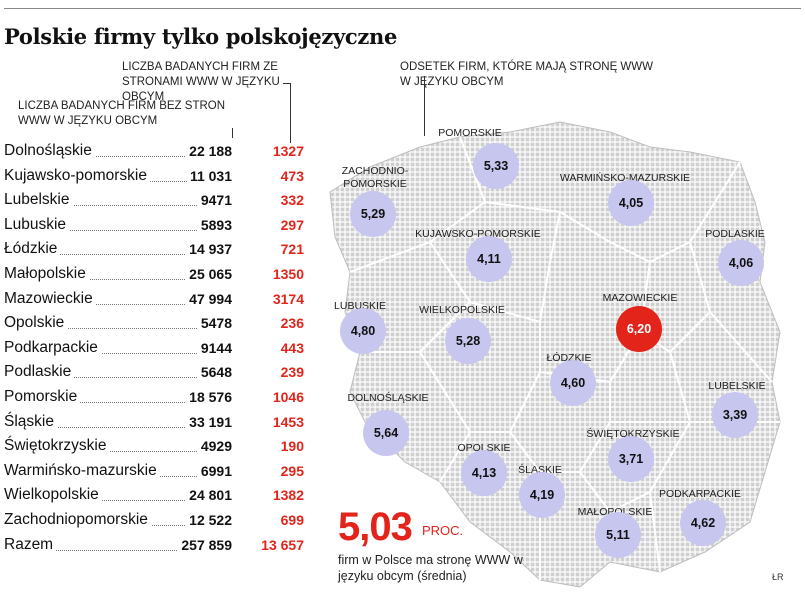 The image size is (805, 613). I want to click on region-name: Wielkopolskie, so click(53, 495).